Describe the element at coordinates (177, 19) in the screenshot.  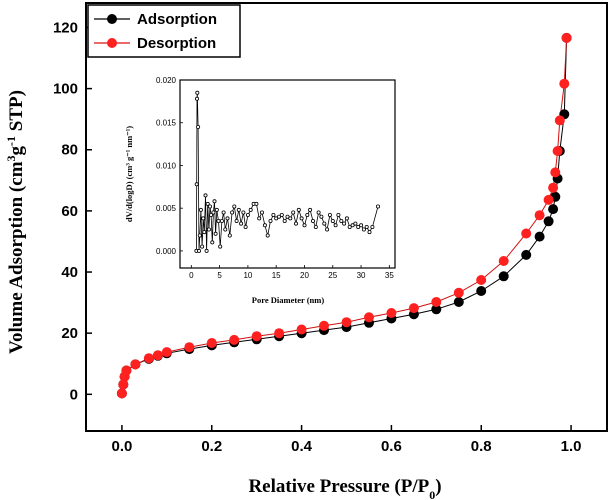
I see `legend-adsorption-label: Adsorption` at that location.